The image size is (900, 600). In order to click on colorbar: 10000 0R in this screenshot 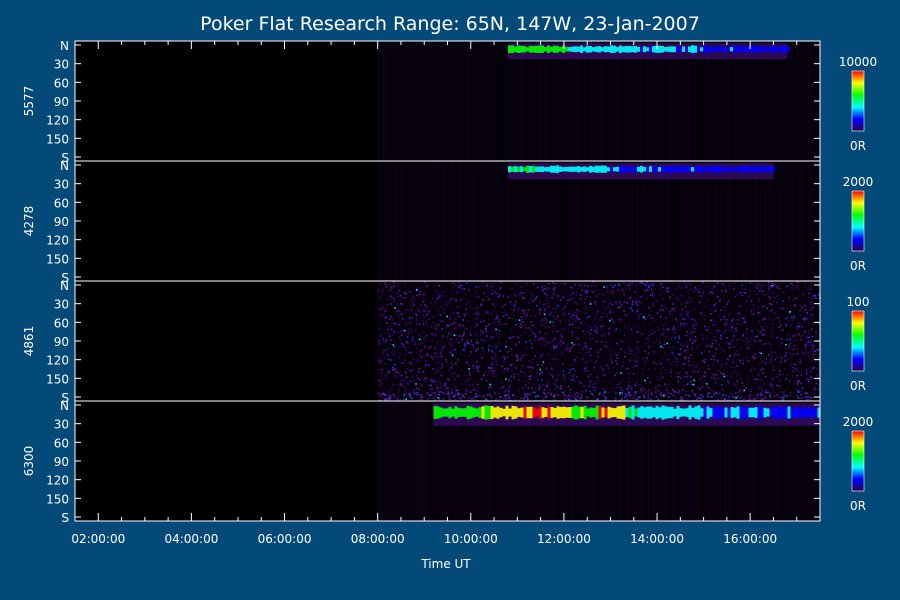, I will do `click(858, 104)`.